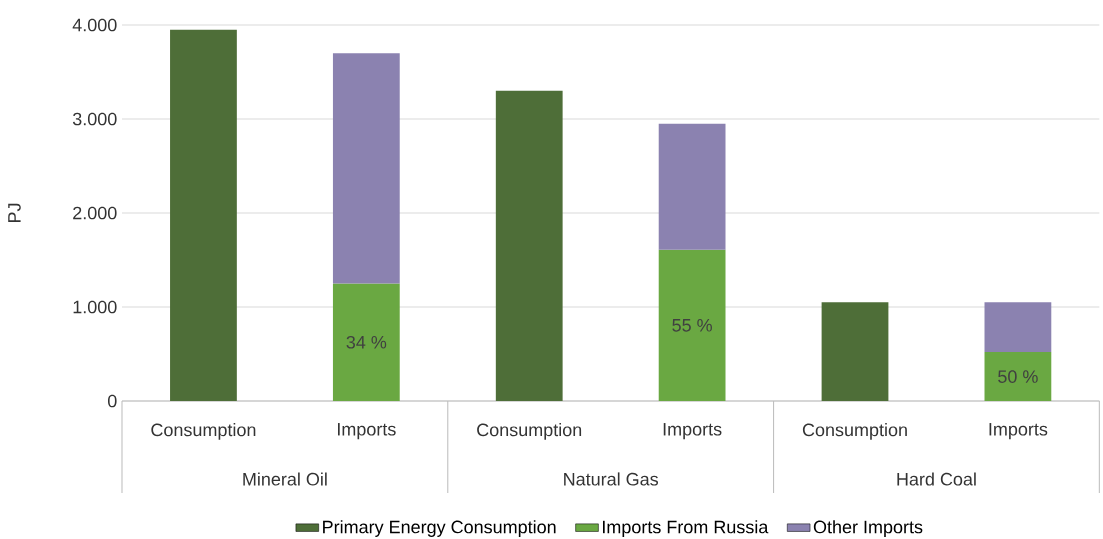 Image resolution: width=1103 pixels, height=539 pixels. Describe the element at coordinates (94, 25) in the screenshot. I see `y-tick-label: 4.000` at that location.